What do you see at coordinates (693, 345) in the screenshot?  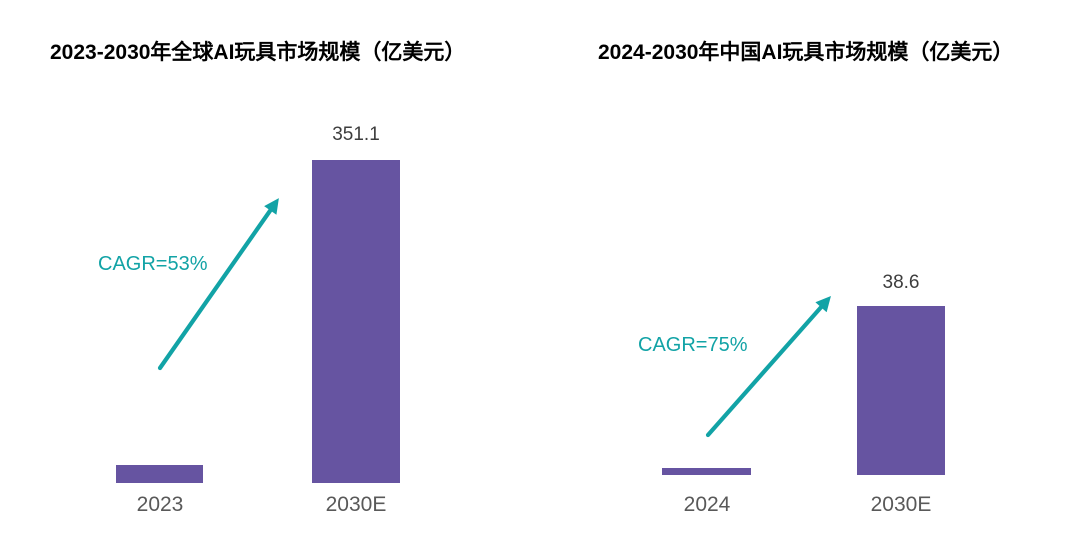 I see `cagr-annotation-china: CAGR=75%` at bounding box center [693, 345].